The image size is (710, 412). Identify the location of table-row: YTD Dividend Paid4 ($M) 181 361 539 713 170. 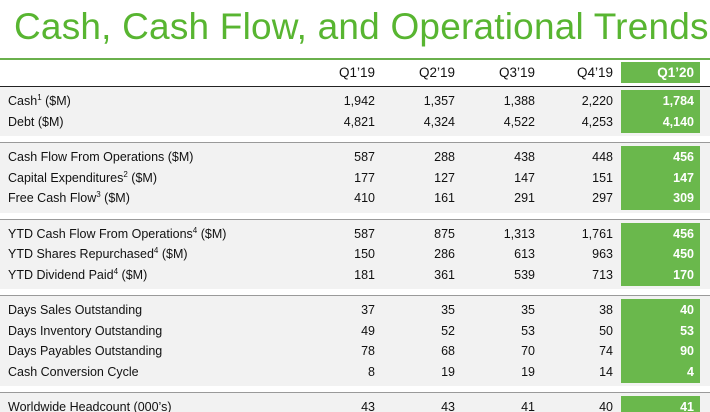
(355, 275).